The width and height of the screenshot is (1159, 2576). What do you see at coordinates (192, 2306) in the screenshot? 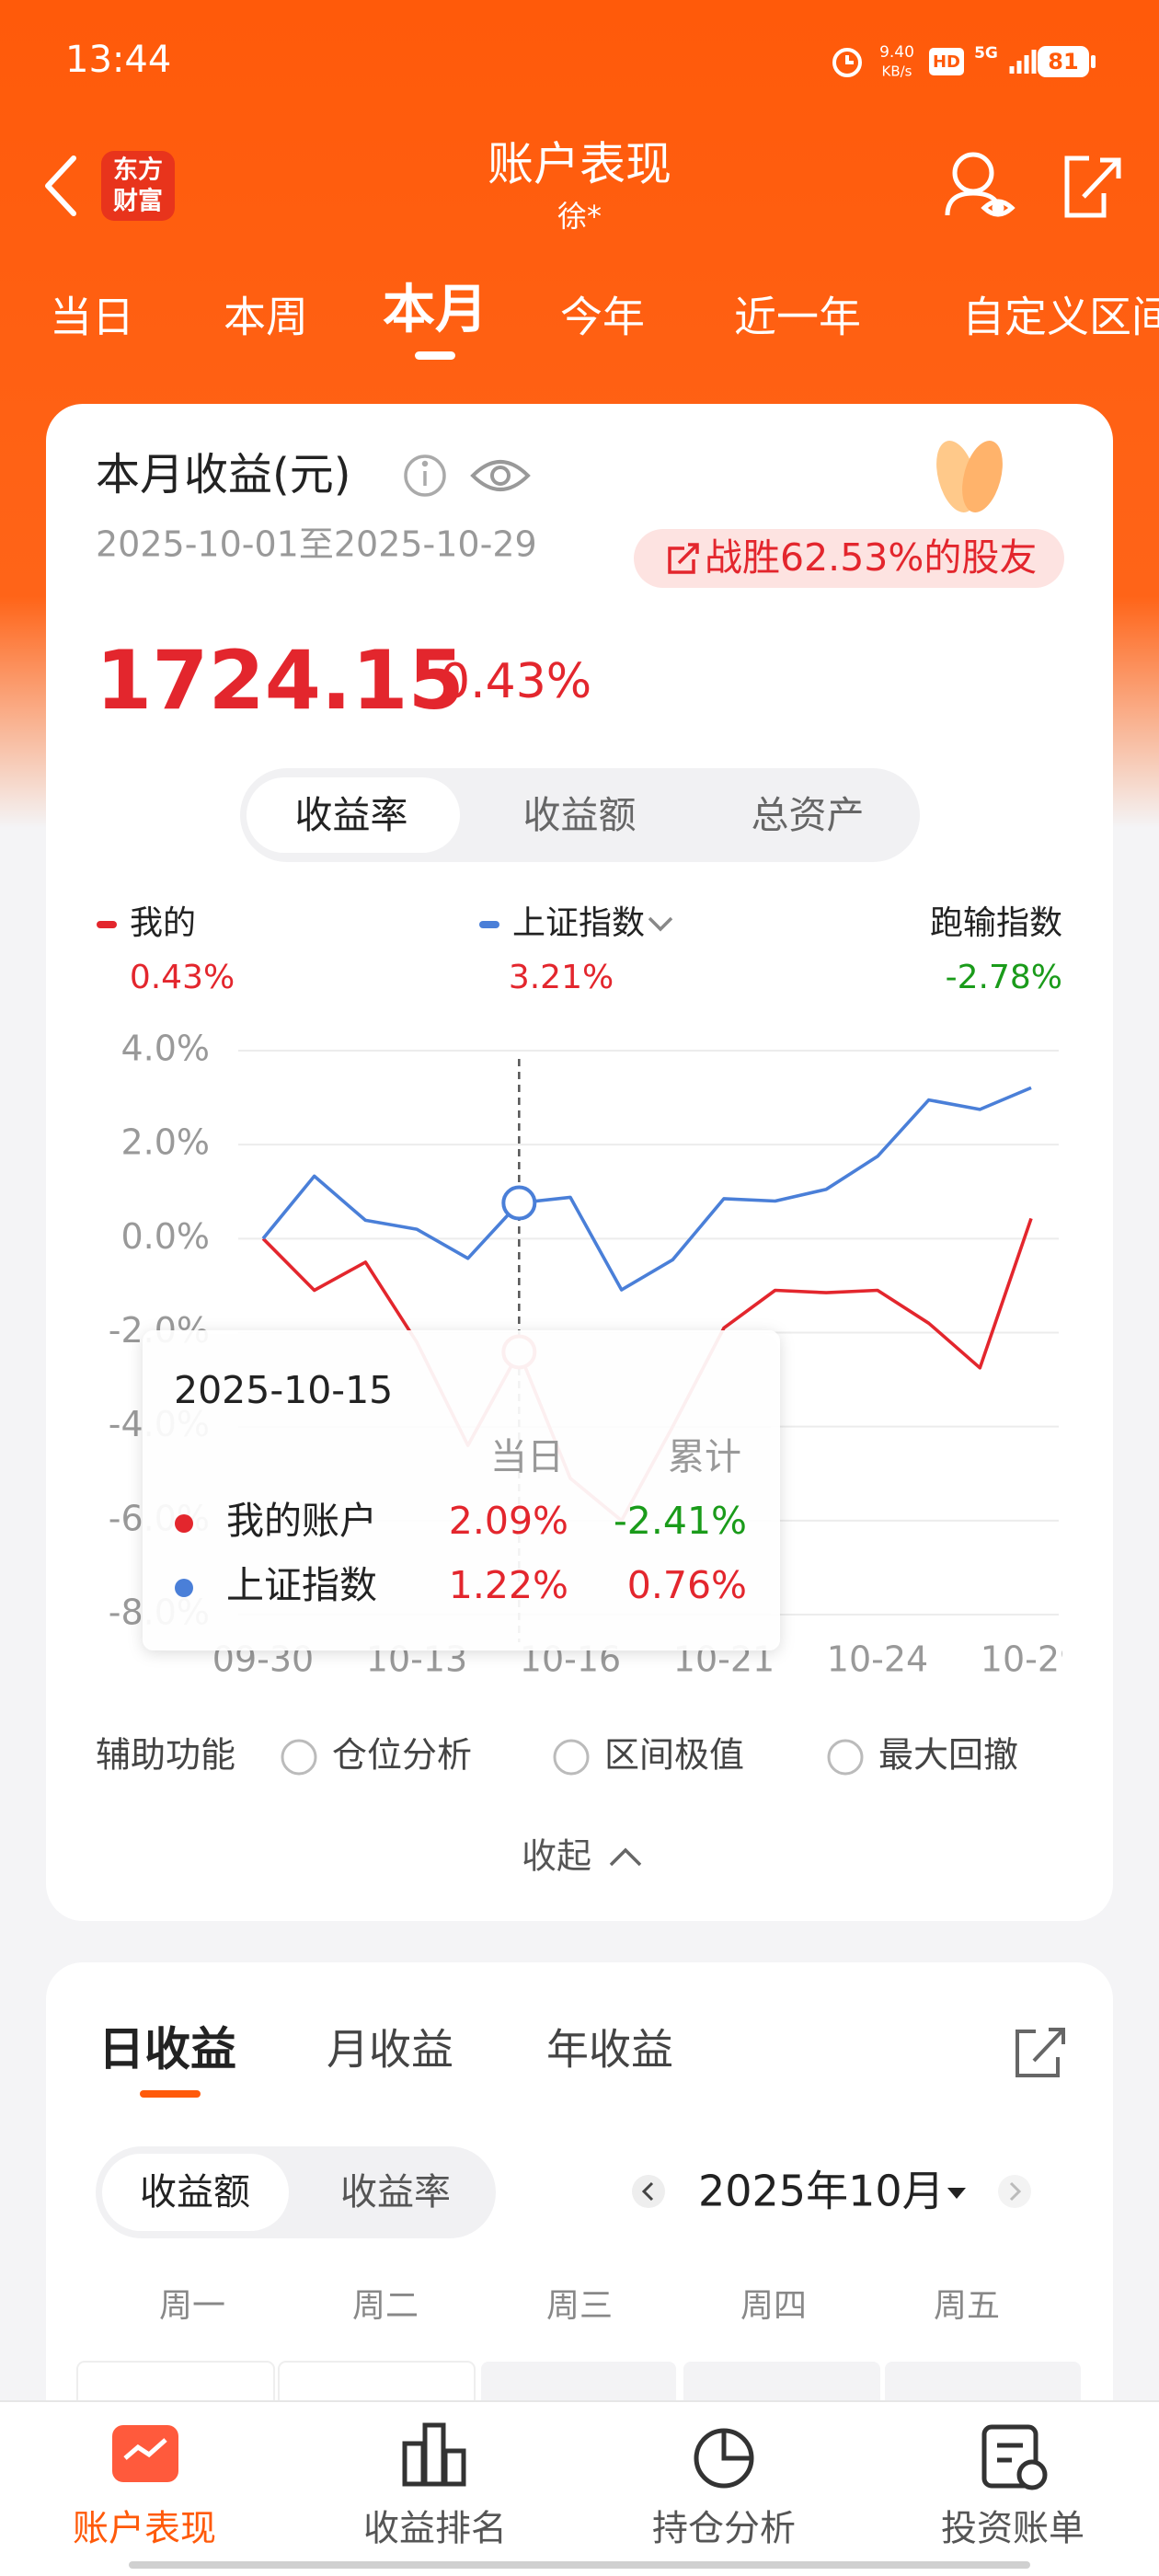
I see `weekday: 周一` at bounding box center [192, 2306].